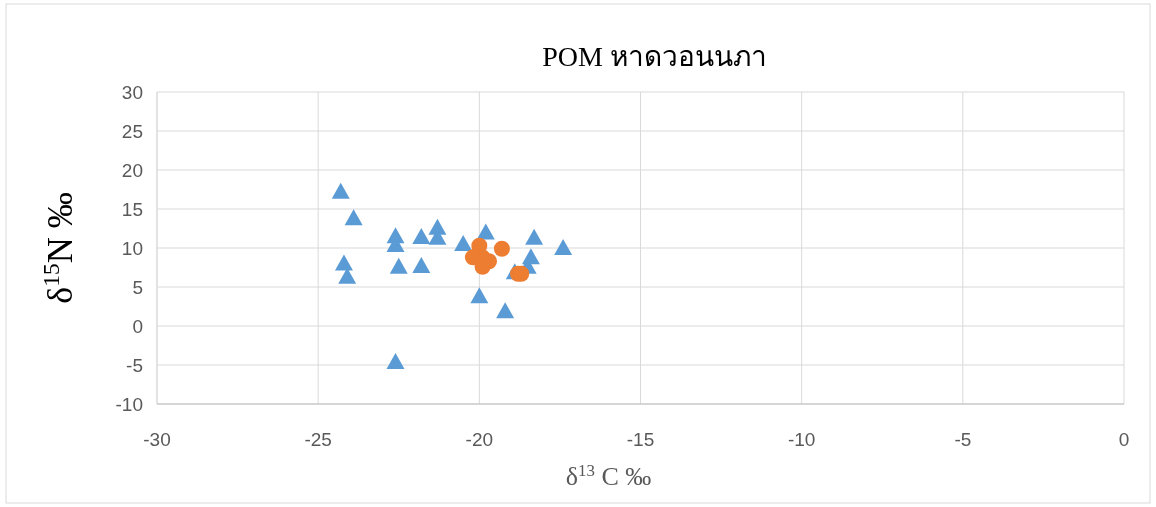  Describe the element at coordinates (132, 92) in the screenshot. I see `y-tick-label: 30` at that location.